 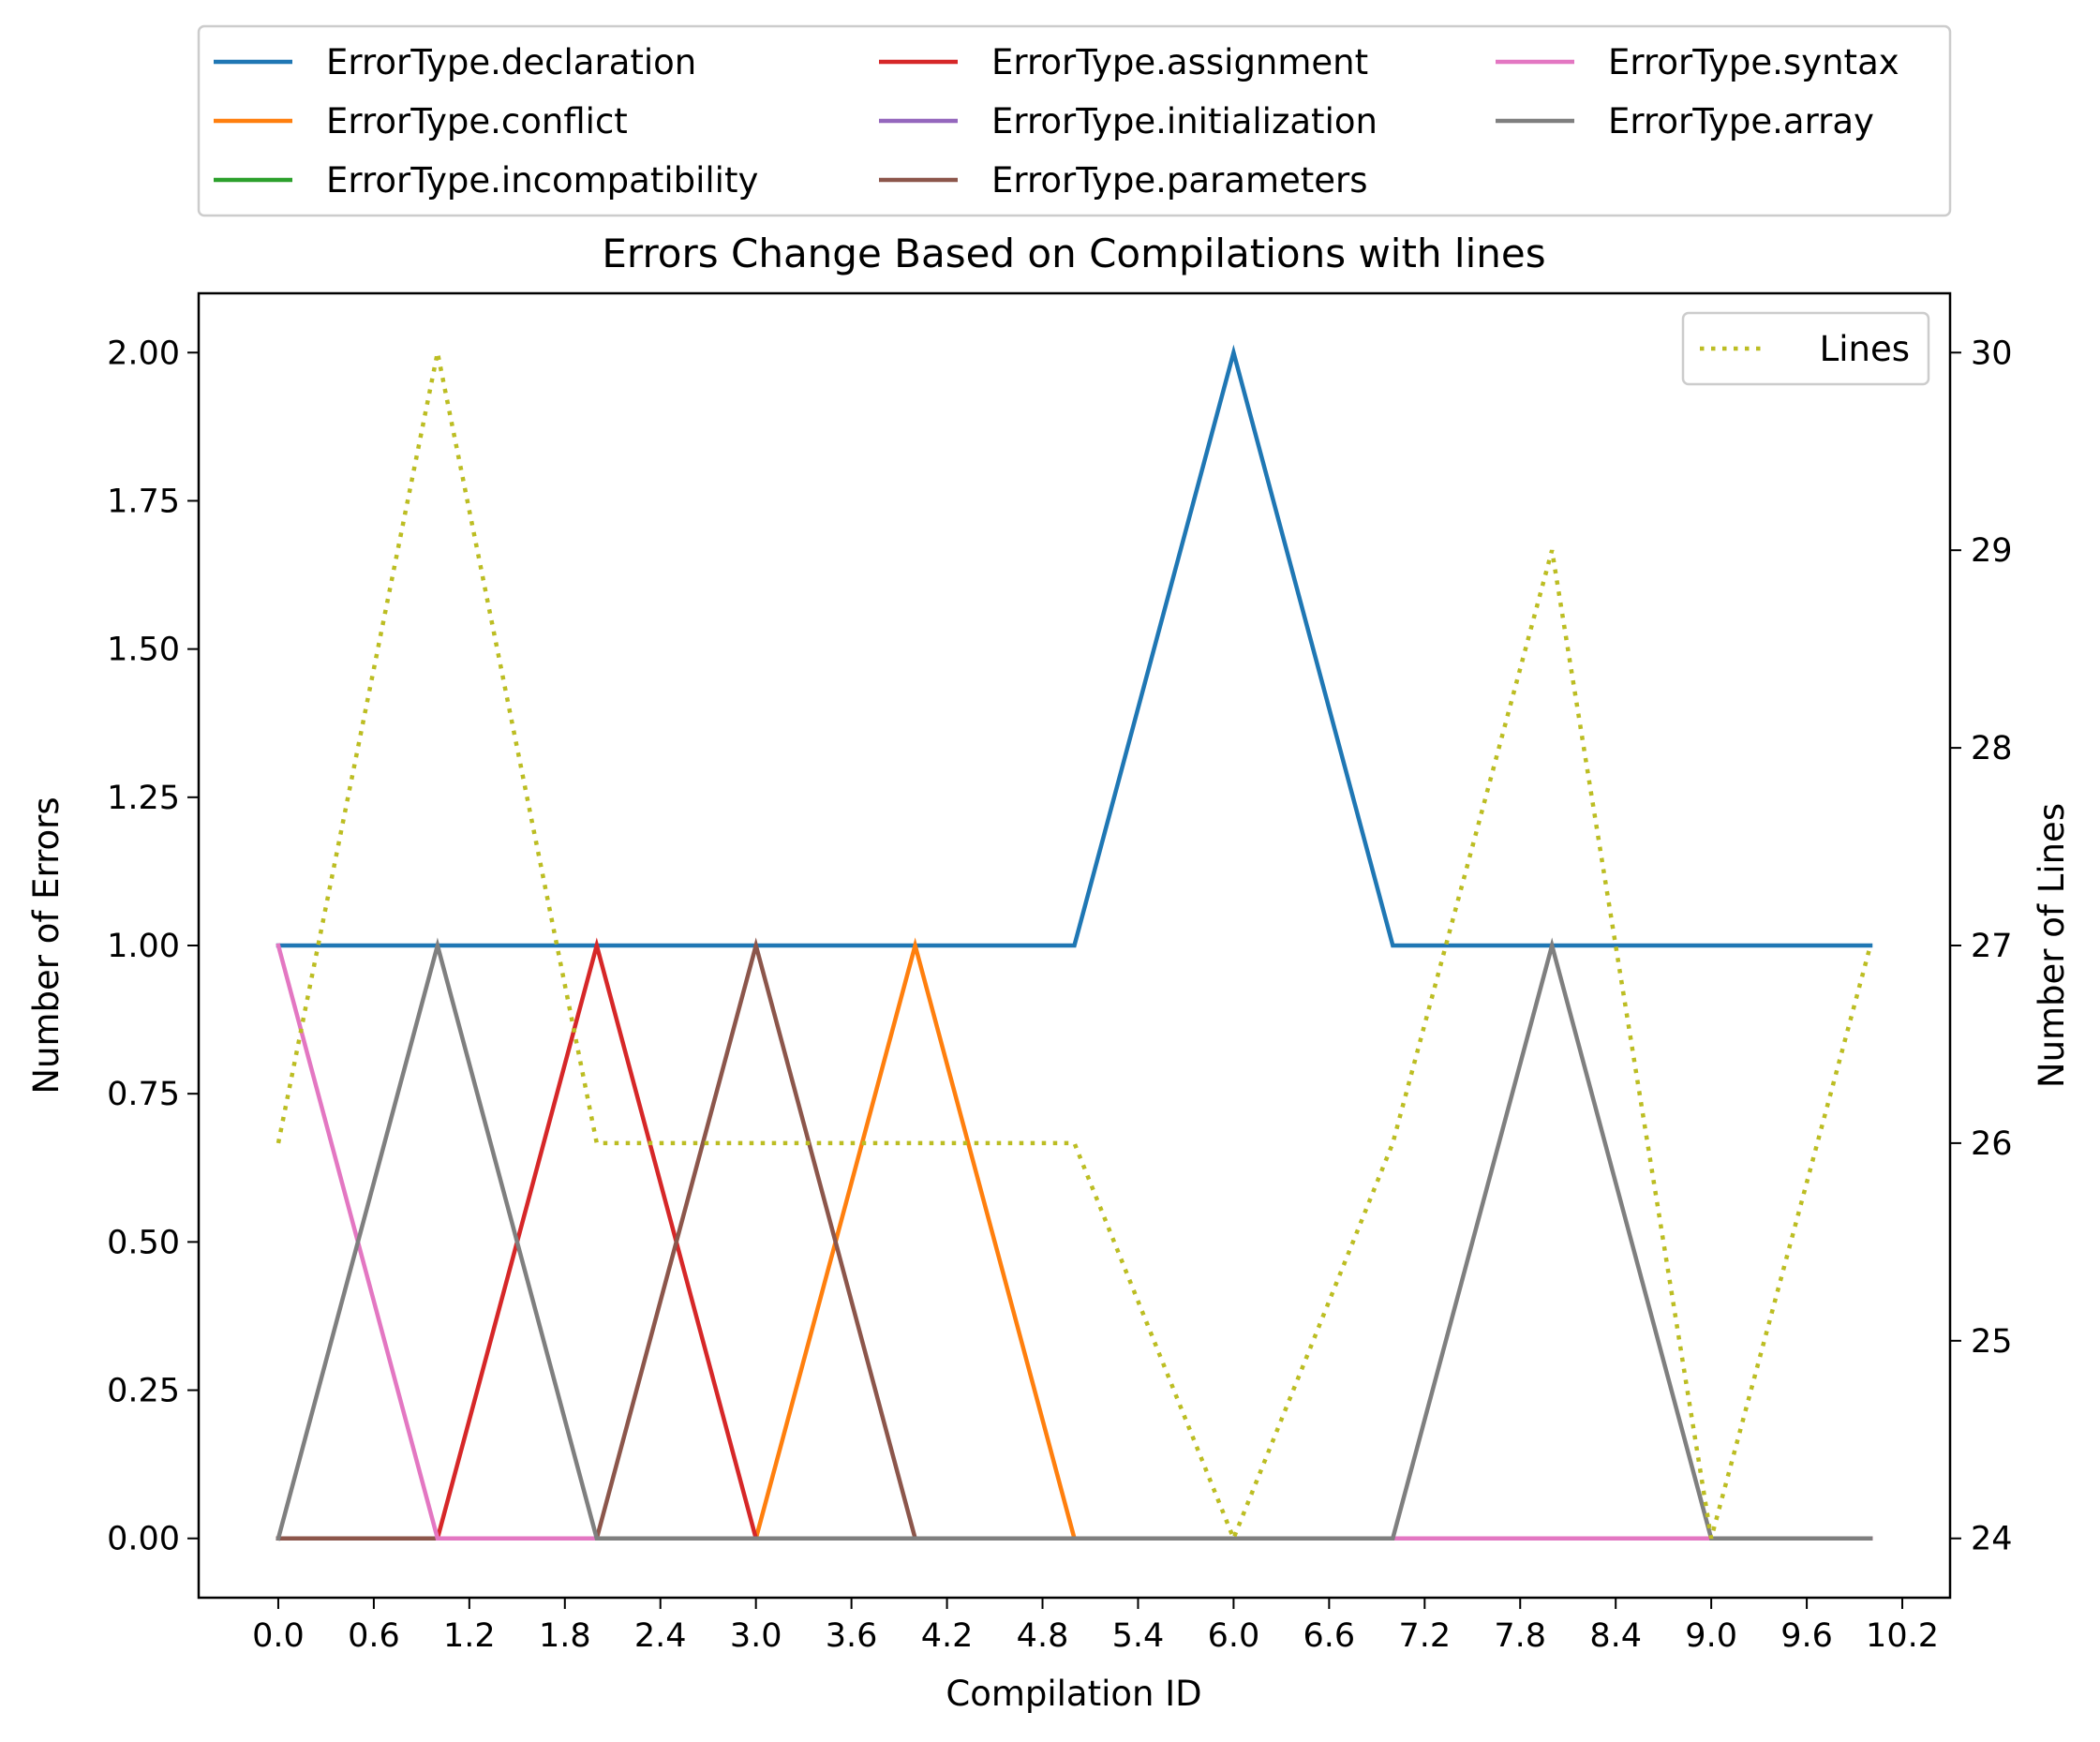 What do you see at coordinates (756, 1636) in the screenshot?
I see `x-tick-label: 3.0` at bounding box center [756, 1636].